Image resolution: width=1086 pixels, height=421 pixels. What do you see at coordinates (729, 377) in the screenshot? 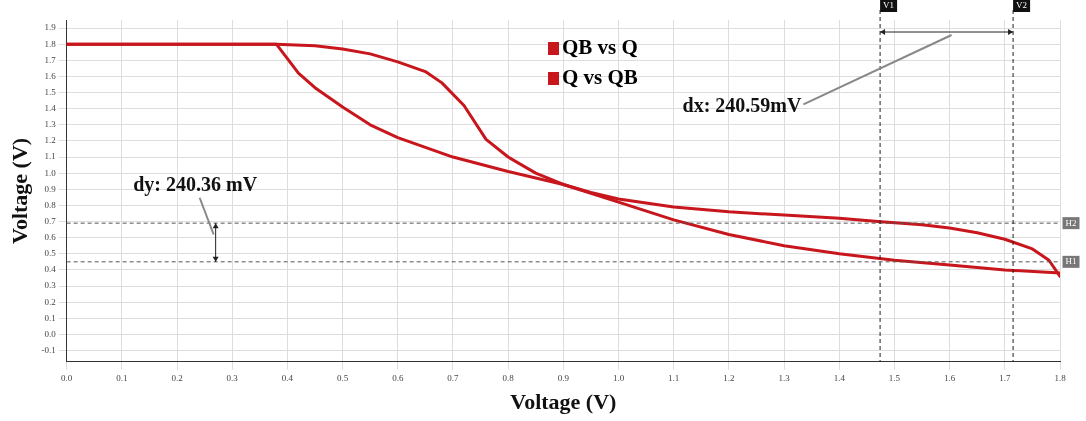
I see `x-tick-label: 1.2` at bounding box center [729, 377].